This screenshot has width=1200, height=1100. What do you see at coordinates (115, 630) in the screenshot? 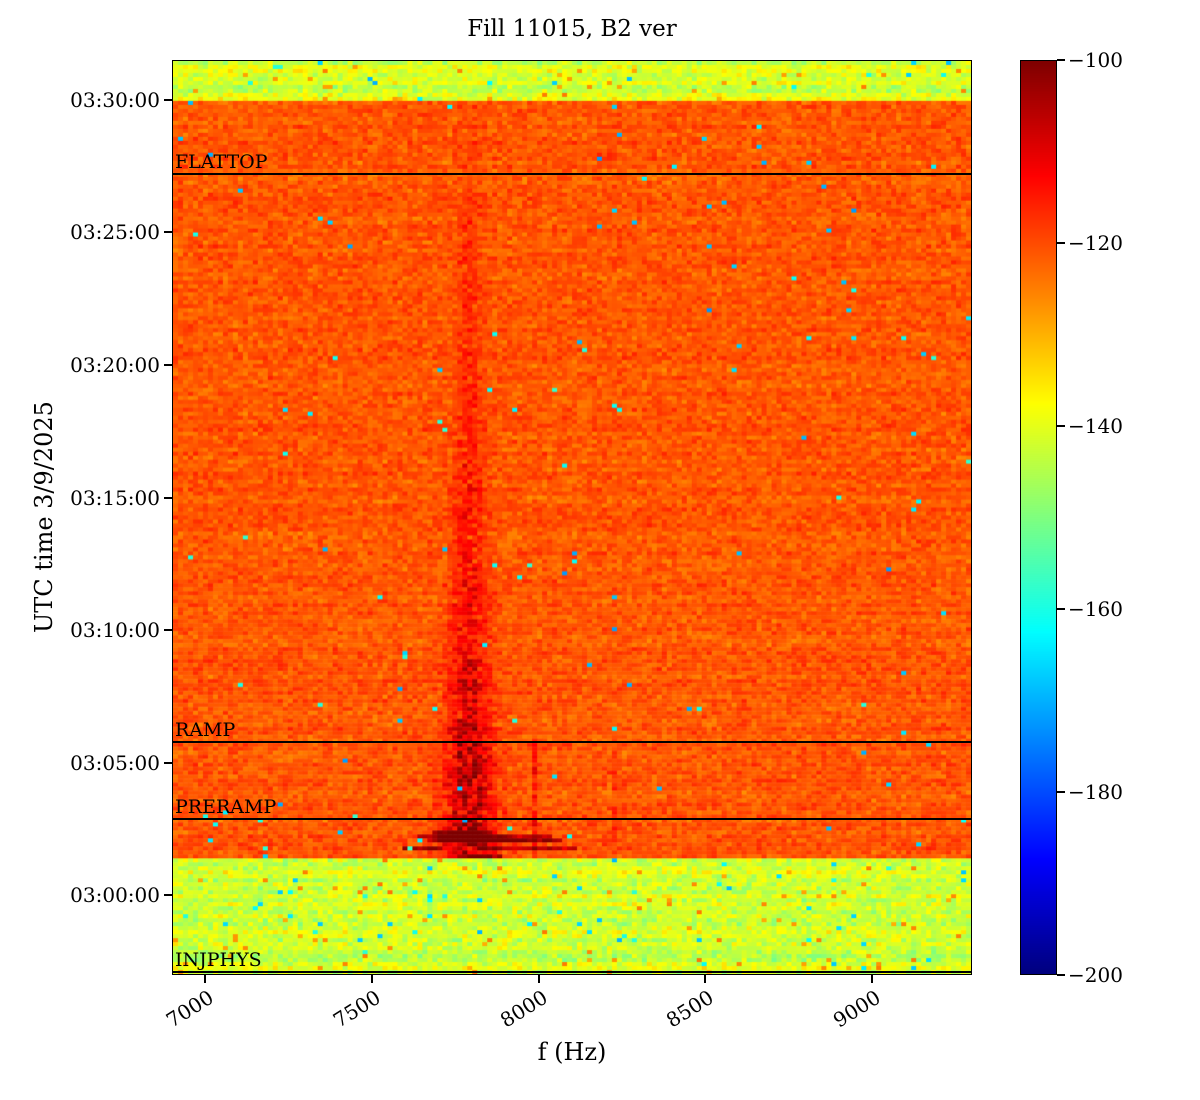
I see `y-tick-label: 03:10:00` at bounding box center [115, 630].